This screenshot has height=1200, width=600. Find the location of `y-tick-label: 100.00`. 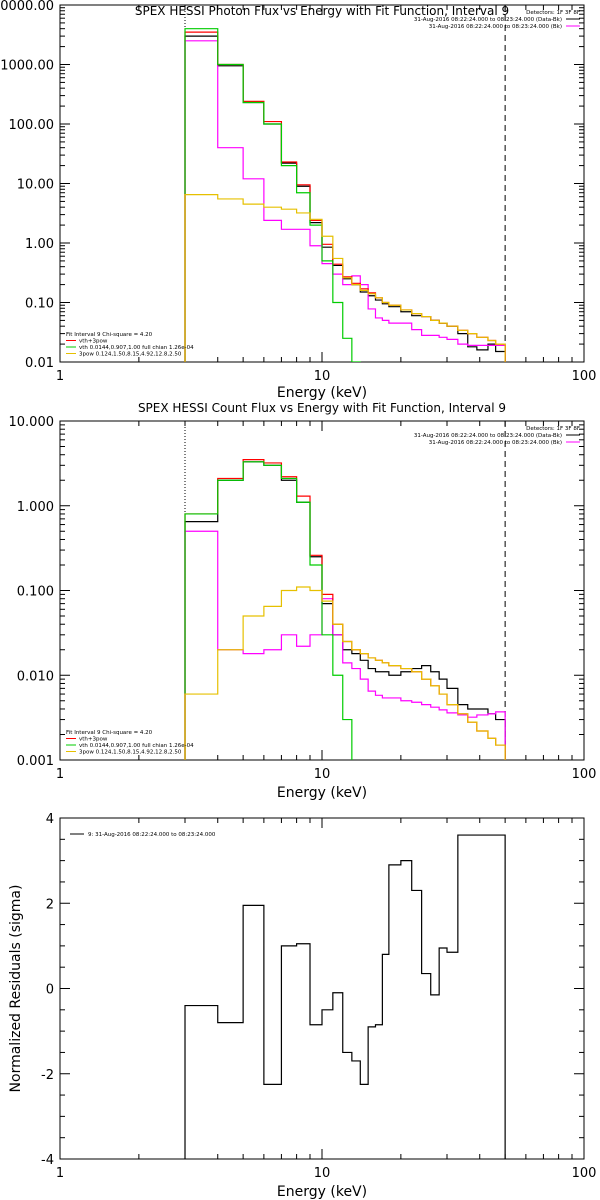

y-tick-label: 100.00 is located at coordinates (32, 125).